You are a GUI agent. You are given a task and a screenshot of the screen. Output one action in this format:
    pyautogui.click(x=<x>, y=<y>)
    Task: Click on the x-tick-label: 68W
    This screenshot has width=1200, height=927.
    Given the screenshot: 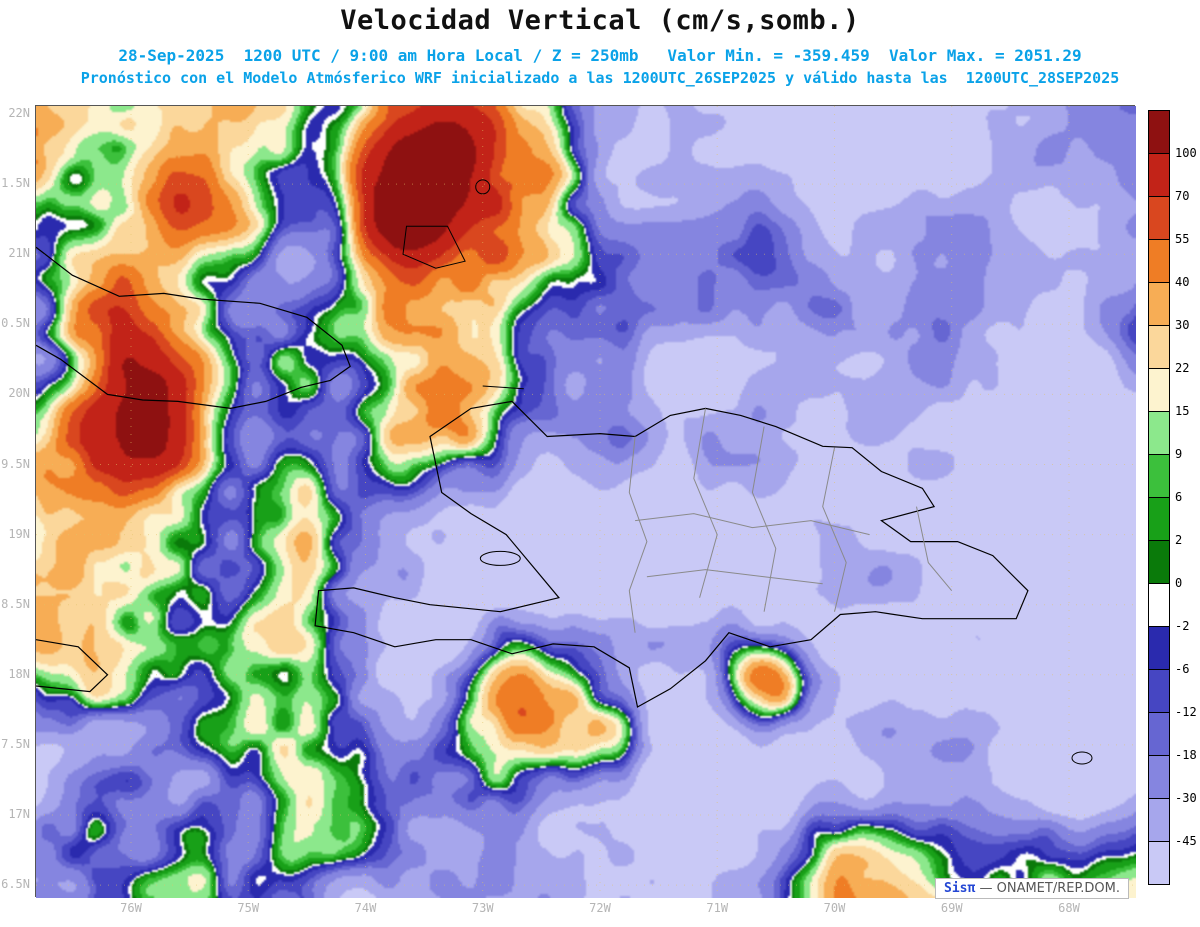 What is the action you would take?
    pyautogui.click(x=1069, y=908)
    